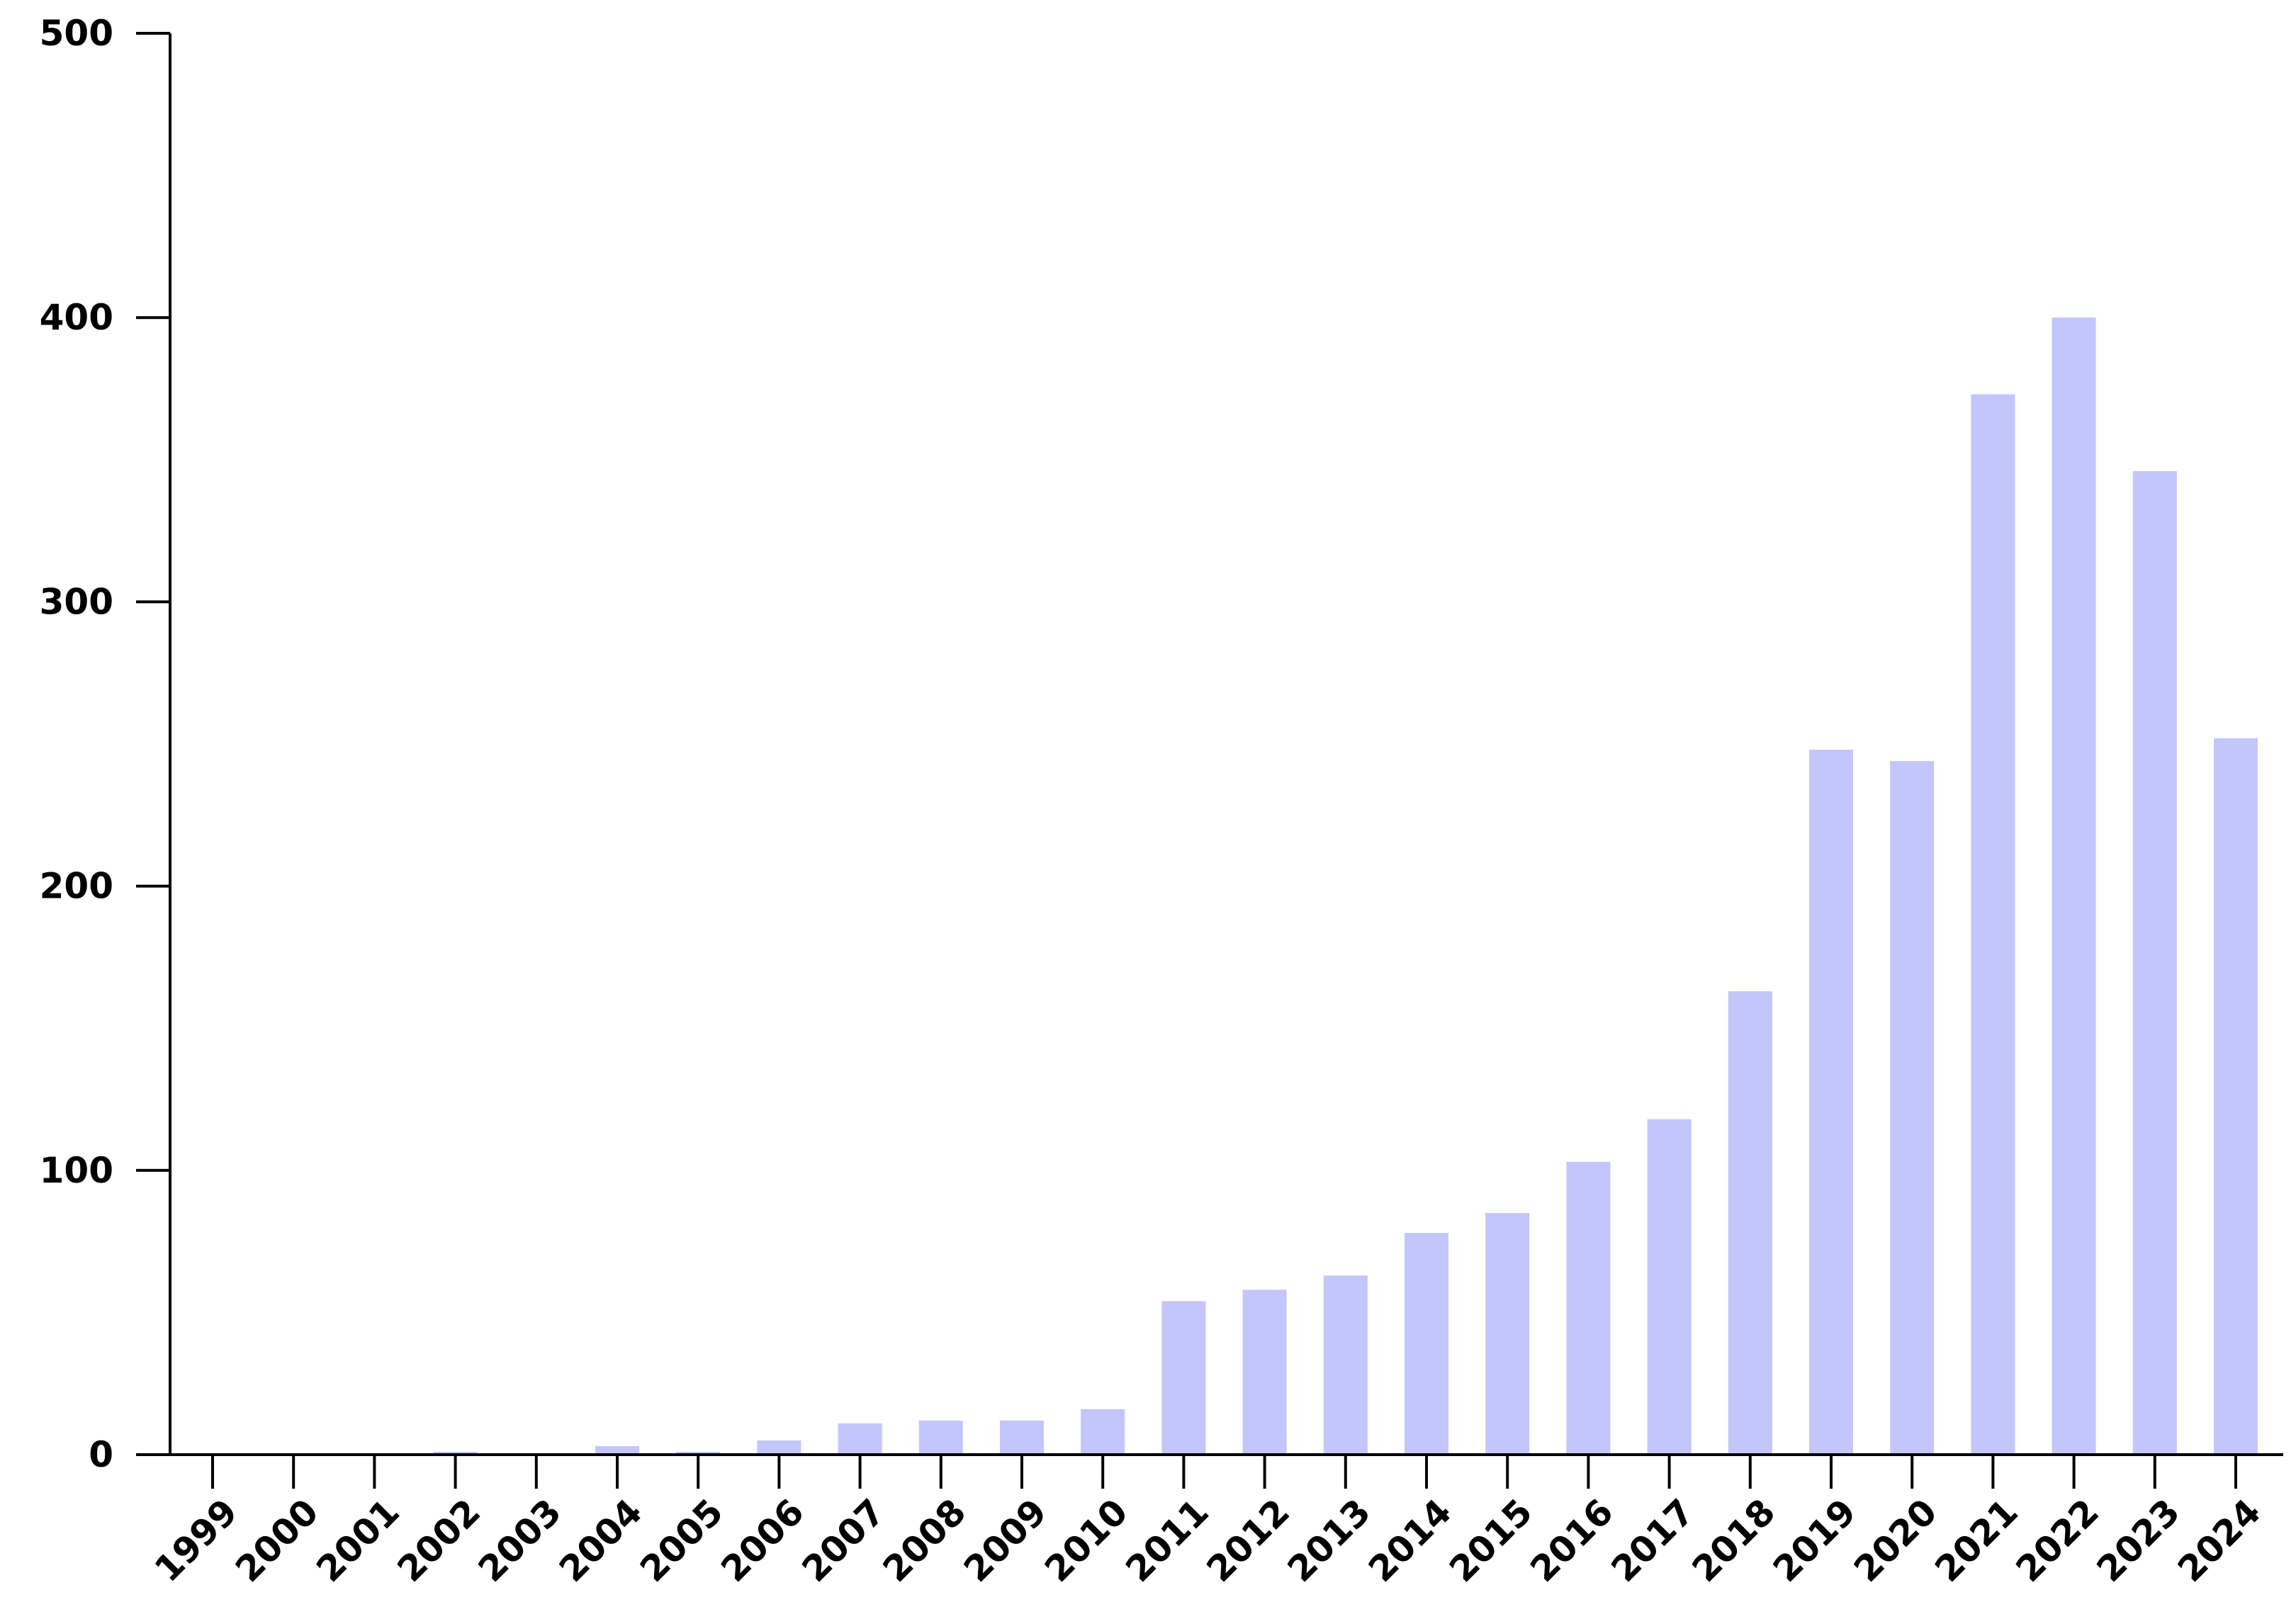 The image size is (2296, 1607). Describe the element at coordinates (1895, 1540) in the screenshot. I see `x-tick-label-2020: 2020` at that location.